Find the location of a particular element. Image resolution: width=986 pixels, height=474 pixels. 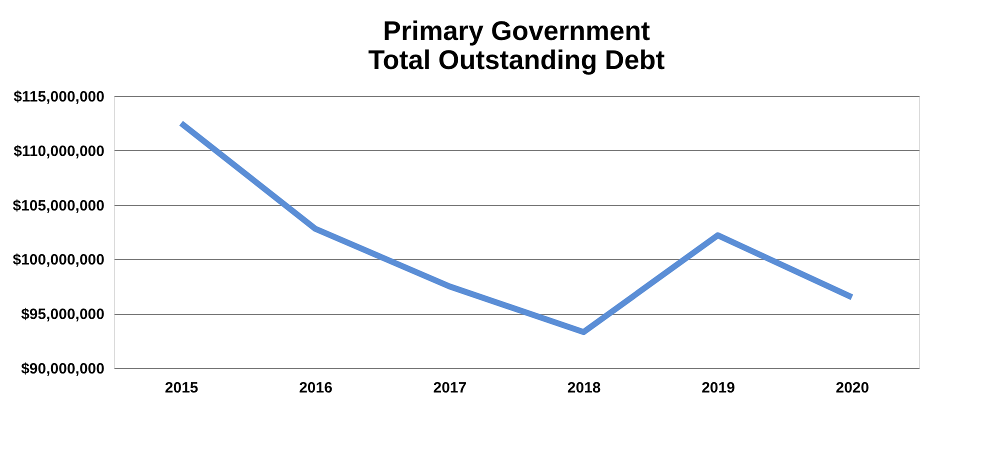

x-tick-label: 2015 is located at coordinates (181, 388).